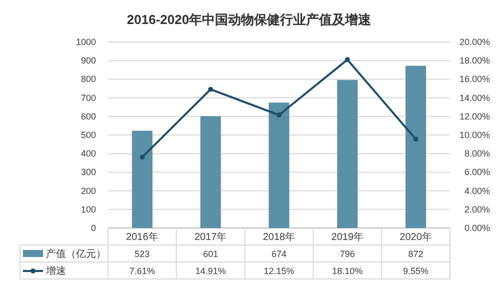  I want to click on legend-label: 产值（亿元）, so click(76, 254).